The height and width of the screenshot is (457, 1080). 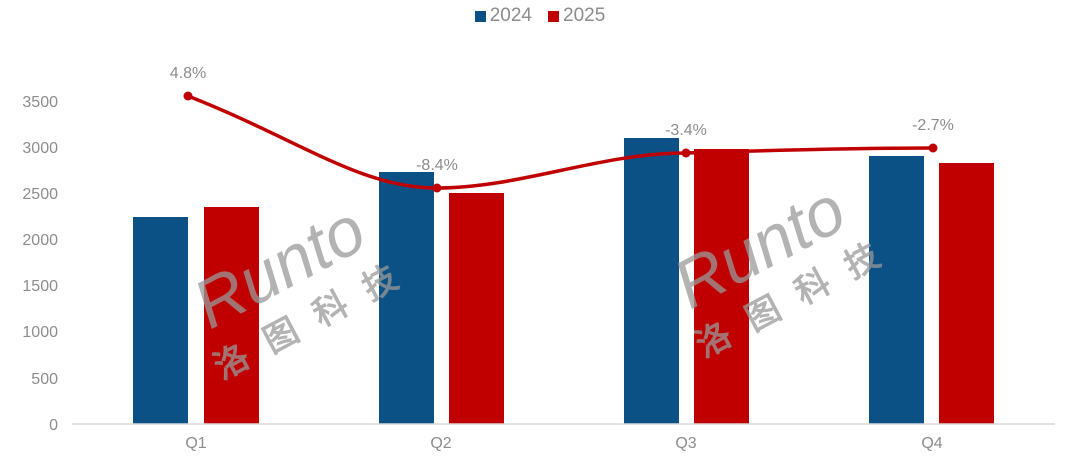 What do you see at coordinates (966, 293) in the screenshot?
I see `bar-q4-2025` at bounding box center [966, 293].